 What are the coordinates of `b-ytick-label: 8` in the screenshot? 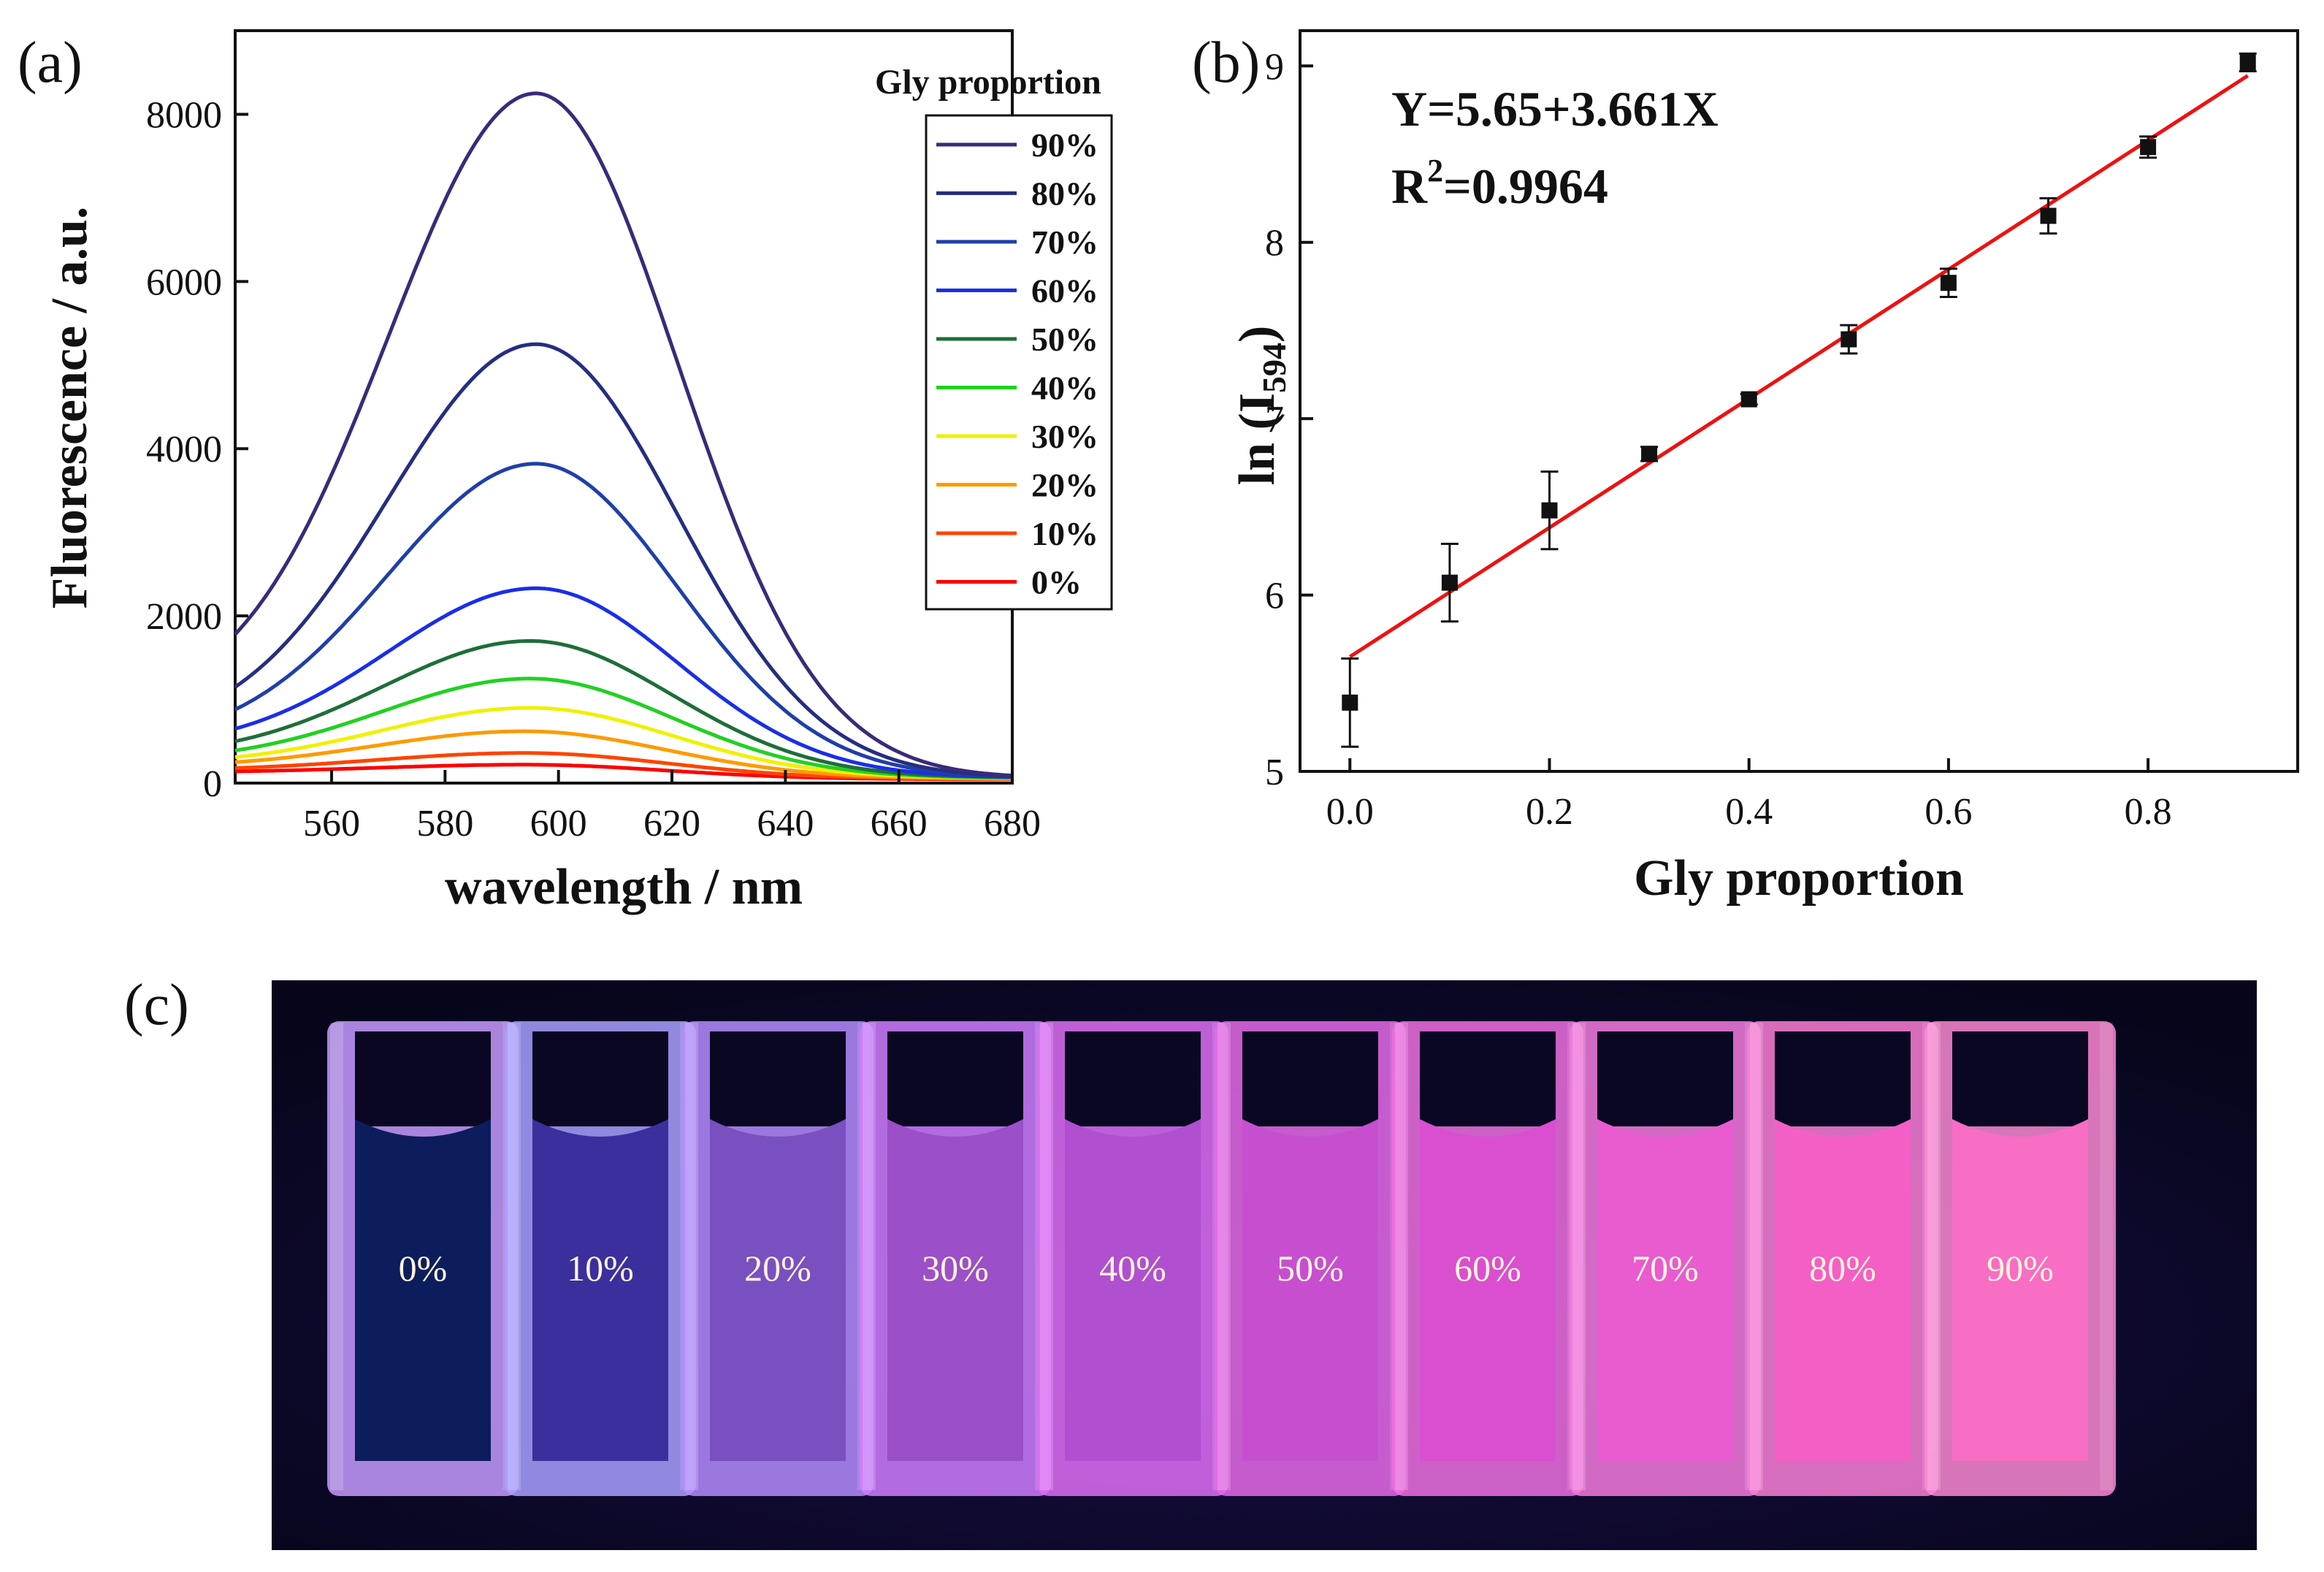 It's located at (1275, 243).